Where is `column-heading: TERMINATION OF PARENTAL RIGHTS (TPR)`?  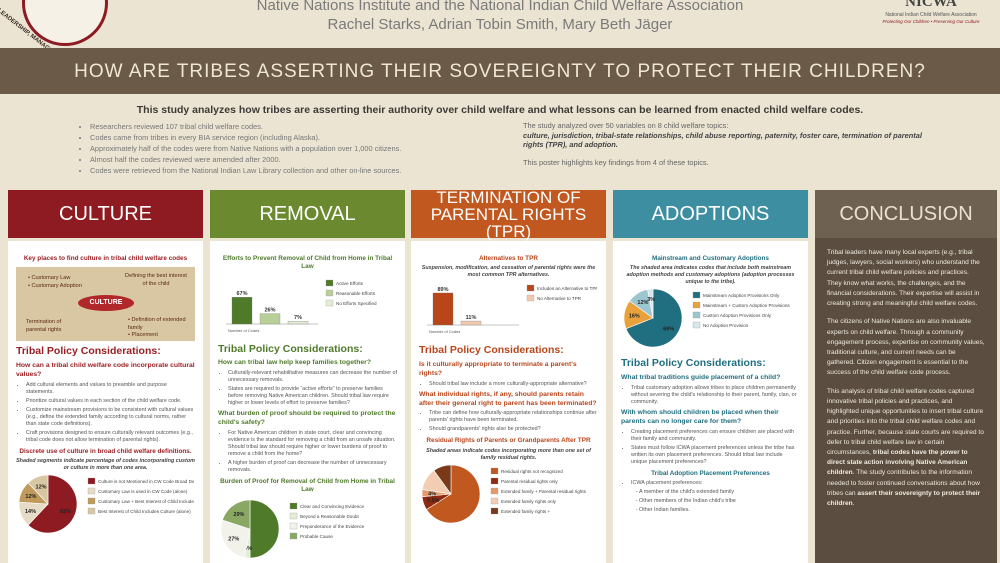 column-heading: TERMINATION OF PARENTAL RIGHTS (TPR) is located at coordinates (508, 214).